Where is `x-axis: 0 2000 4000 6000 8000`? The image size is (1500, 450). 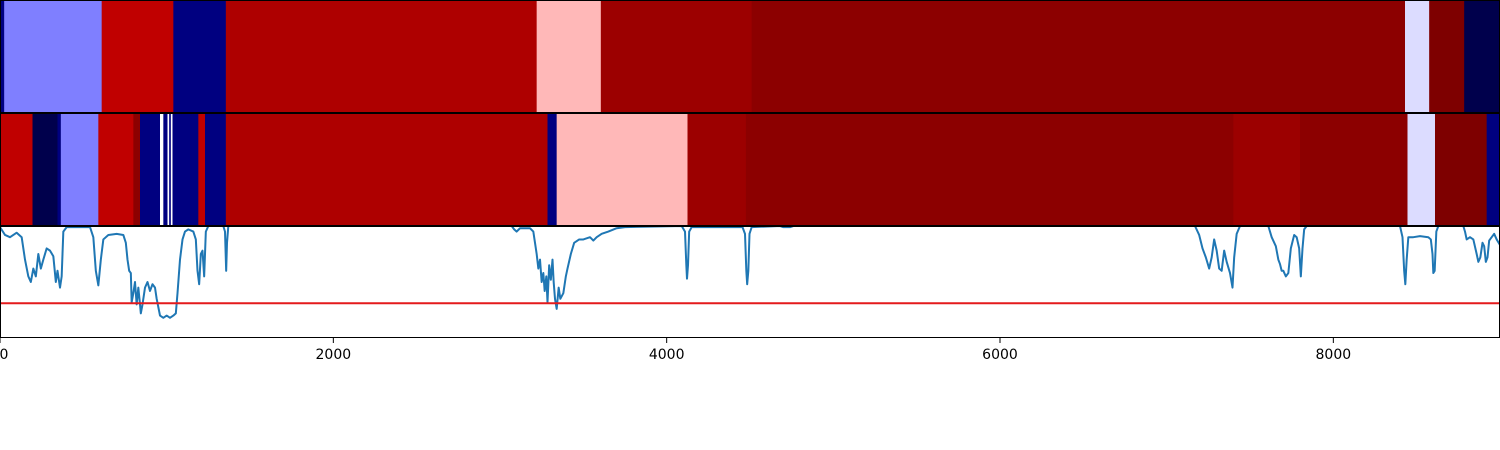 x-axis: 0 2000 4000 6000 8000 is located at coordinates (675, 350).